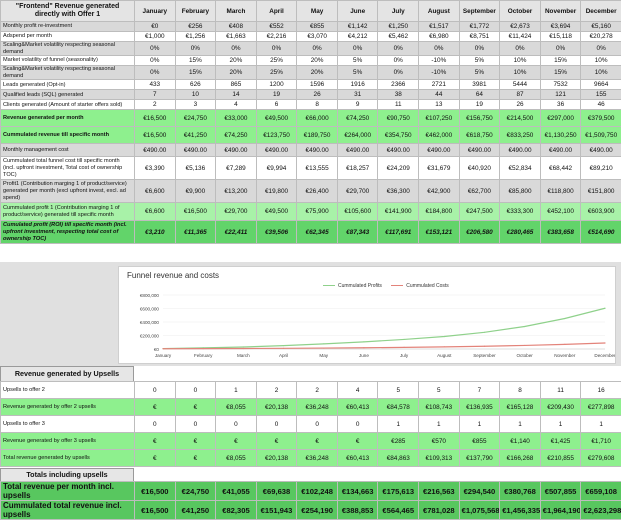 The width and height of the screenshot is (621, 520). What do you see at coordinates (520, 458) in the screenshot?
I see `table-cell: €166,268` at bounding box center [520, 458].